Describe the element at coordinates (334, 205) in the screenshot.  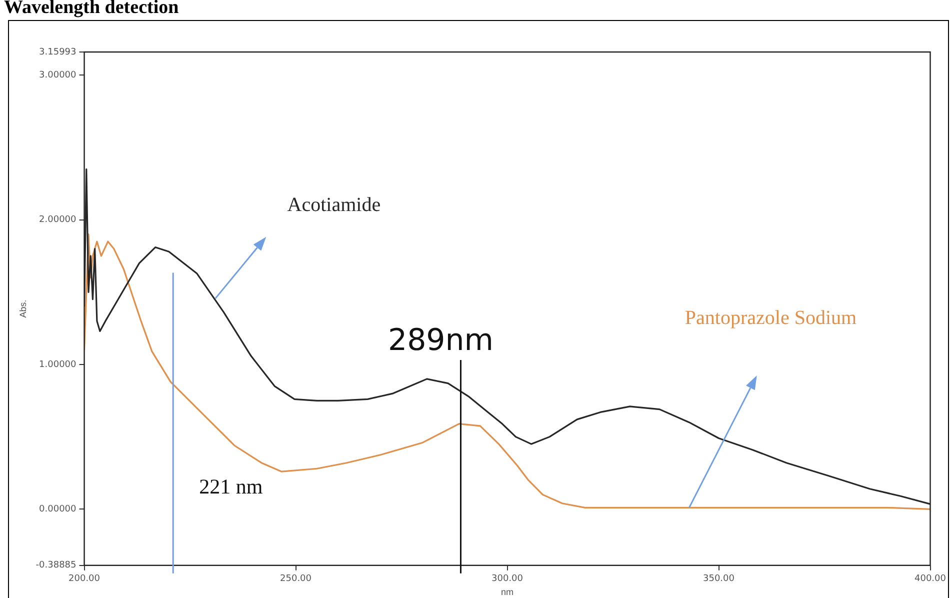
I see `text: Acotiamide` at that location.